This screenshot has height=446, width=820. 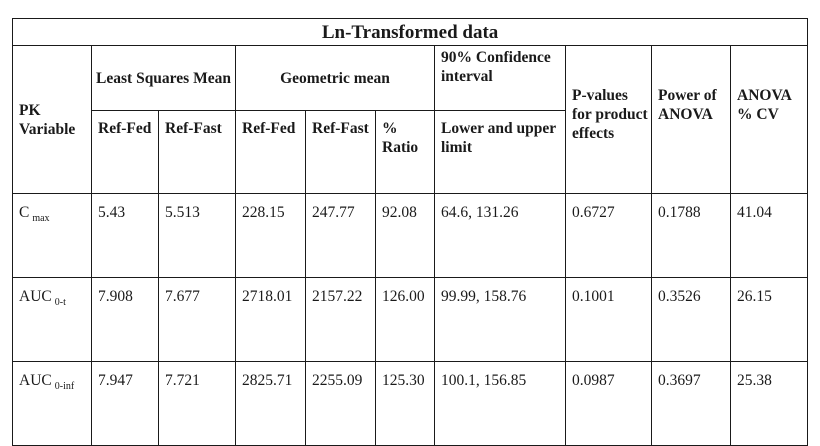 I want to click on gm-ref-fed-cell: 228.15, so click(x=270, y=235).